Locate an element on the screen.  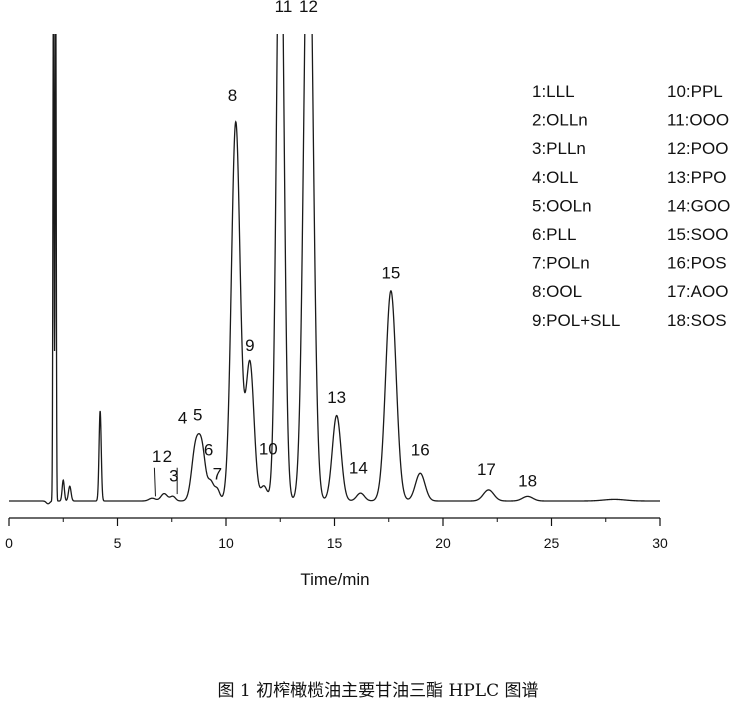
peak-label-9: 9 is located at coordinates (249, 345).